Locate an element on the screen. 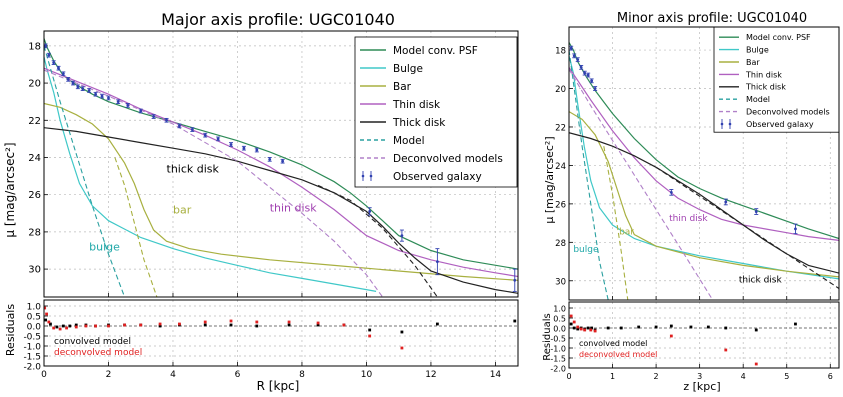  major-axis-ylabel: μ [mag/arcsec²] is located at coordinates (10, 189).